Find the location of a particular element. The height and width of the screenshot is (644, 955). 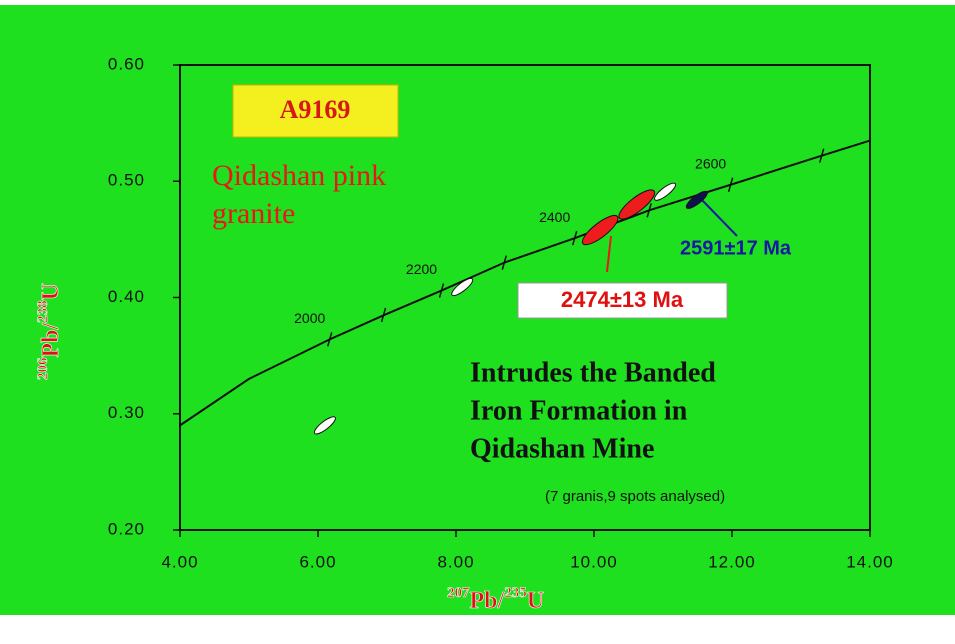

age-label: 2400 is located at coordinates (554, 217).